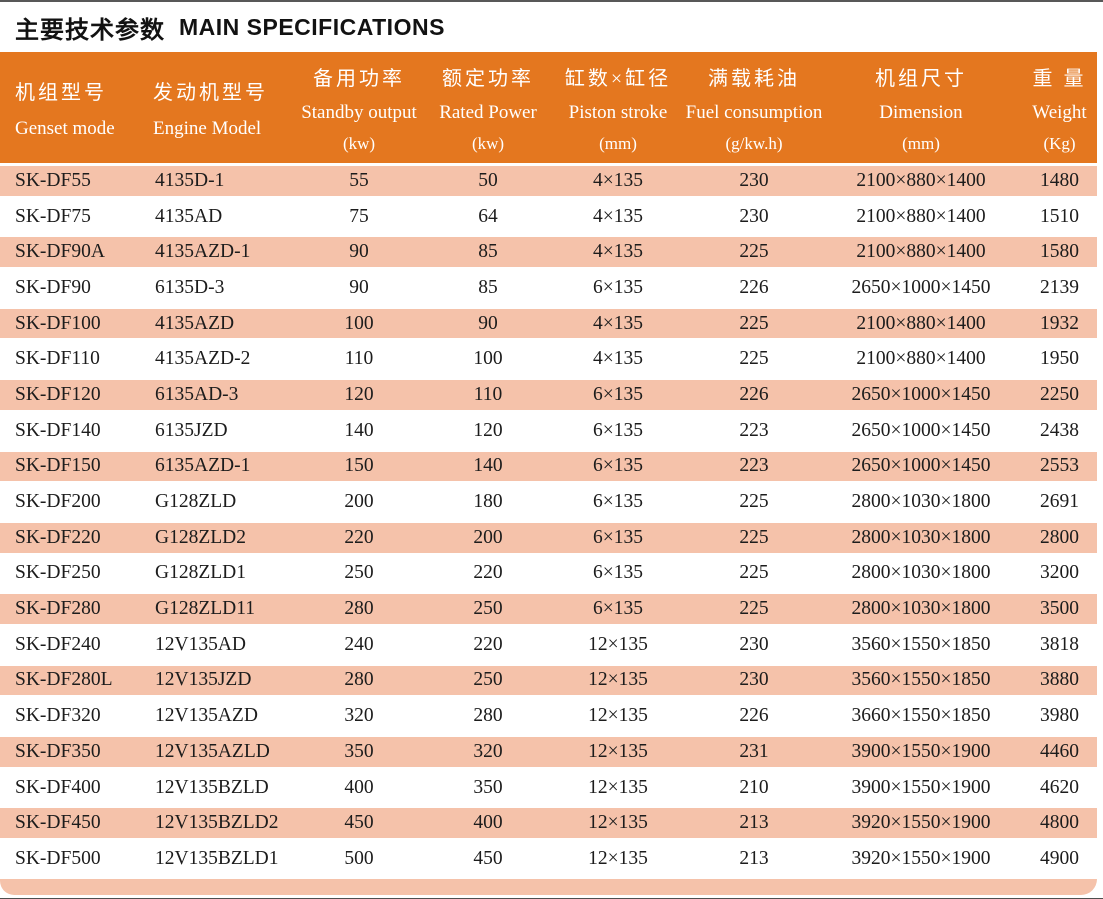 The image size is (1103, 899). What do you see at coordinates (488, 751) in the screenshot?
I see `cell: 320` at bounding box center [488, 751].